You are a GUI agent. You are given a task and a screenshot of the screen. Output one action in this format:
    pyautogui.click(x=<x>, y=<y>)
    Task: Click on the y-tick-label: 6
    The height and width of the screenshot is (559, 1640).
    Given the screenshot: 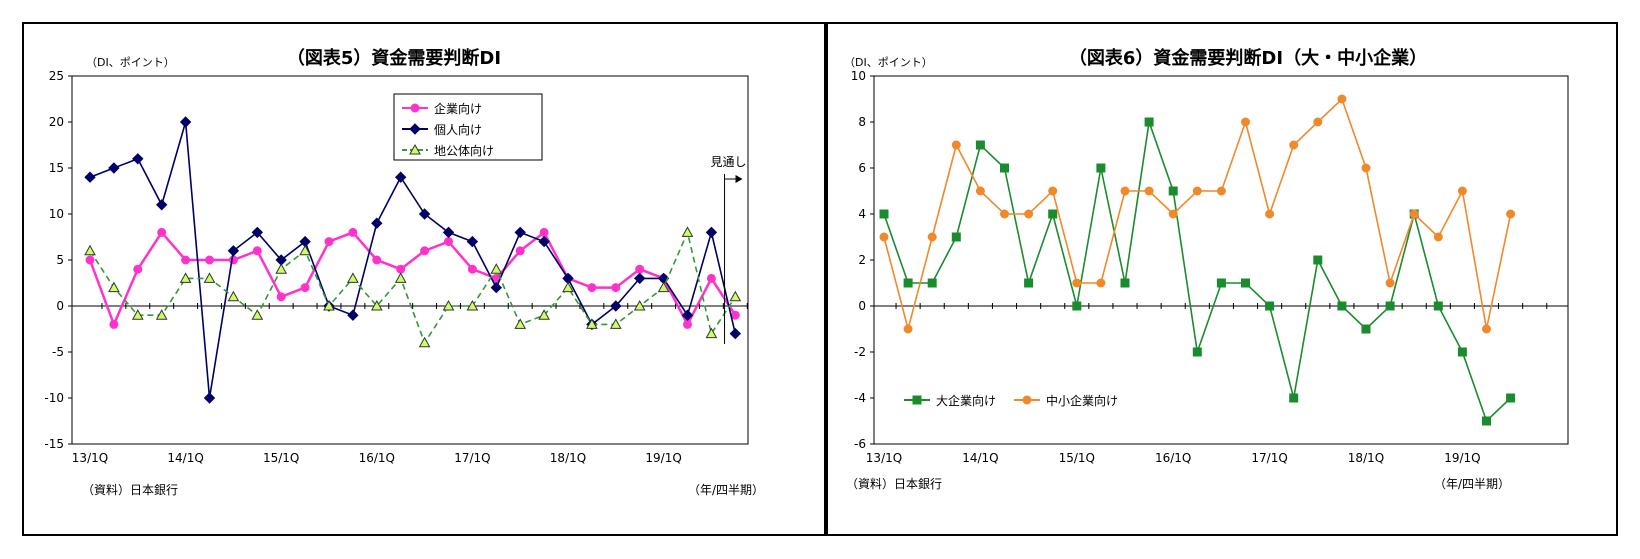 What is the action you would take?
    pyautogui.click(x=862, y=168)
    